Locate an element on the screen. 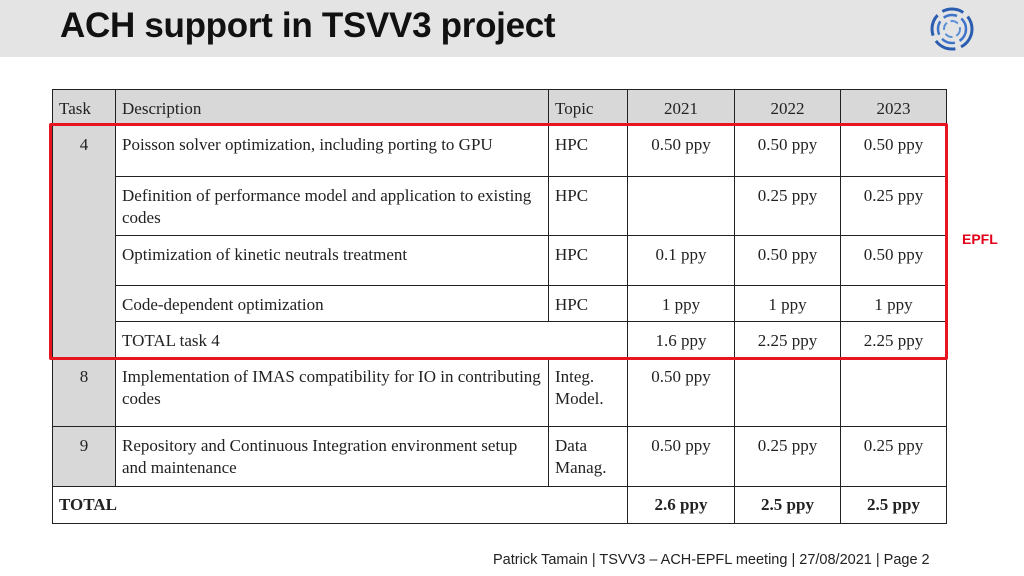 This screenshot has height=576, width=1024. task-number-4: 4 is located at coordinates (84, 241).